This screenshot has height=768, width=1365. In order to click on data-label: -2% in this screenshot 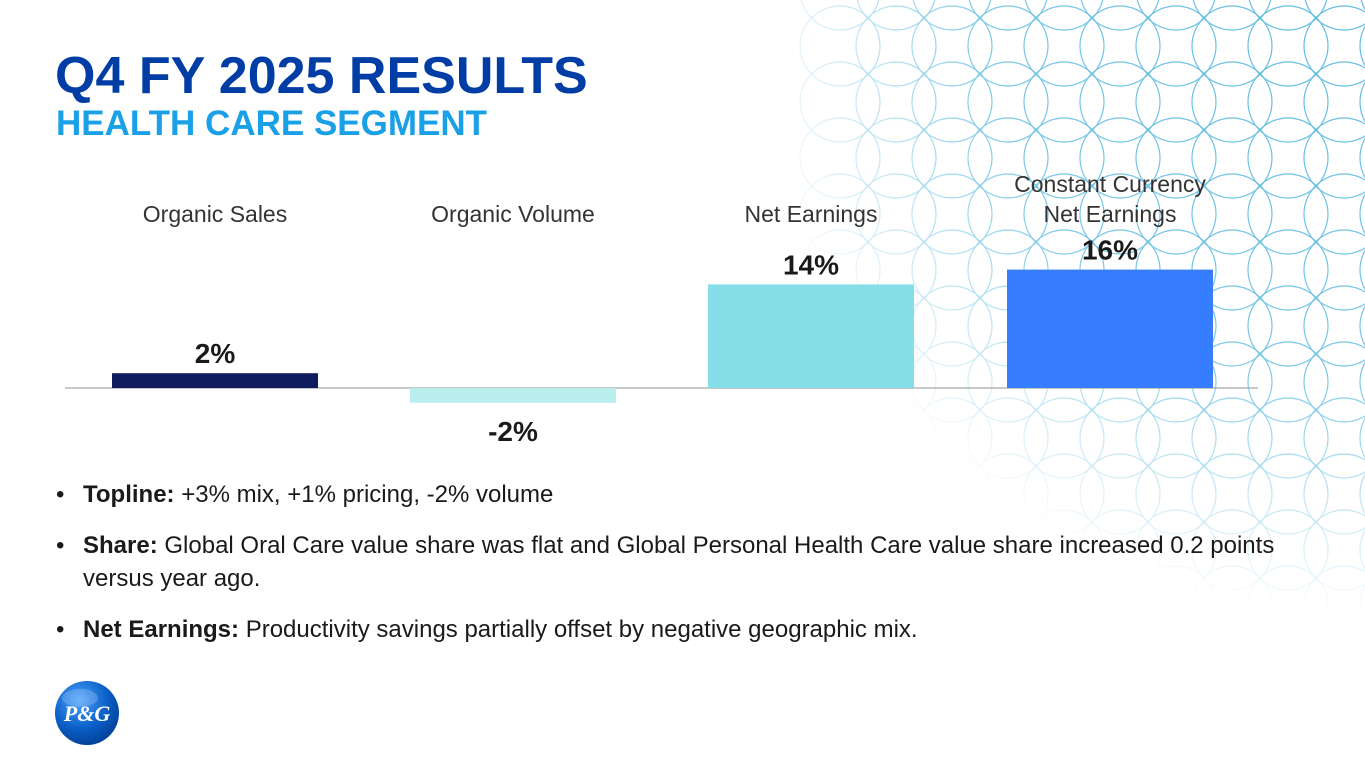, I will do `click(513, 431)`.